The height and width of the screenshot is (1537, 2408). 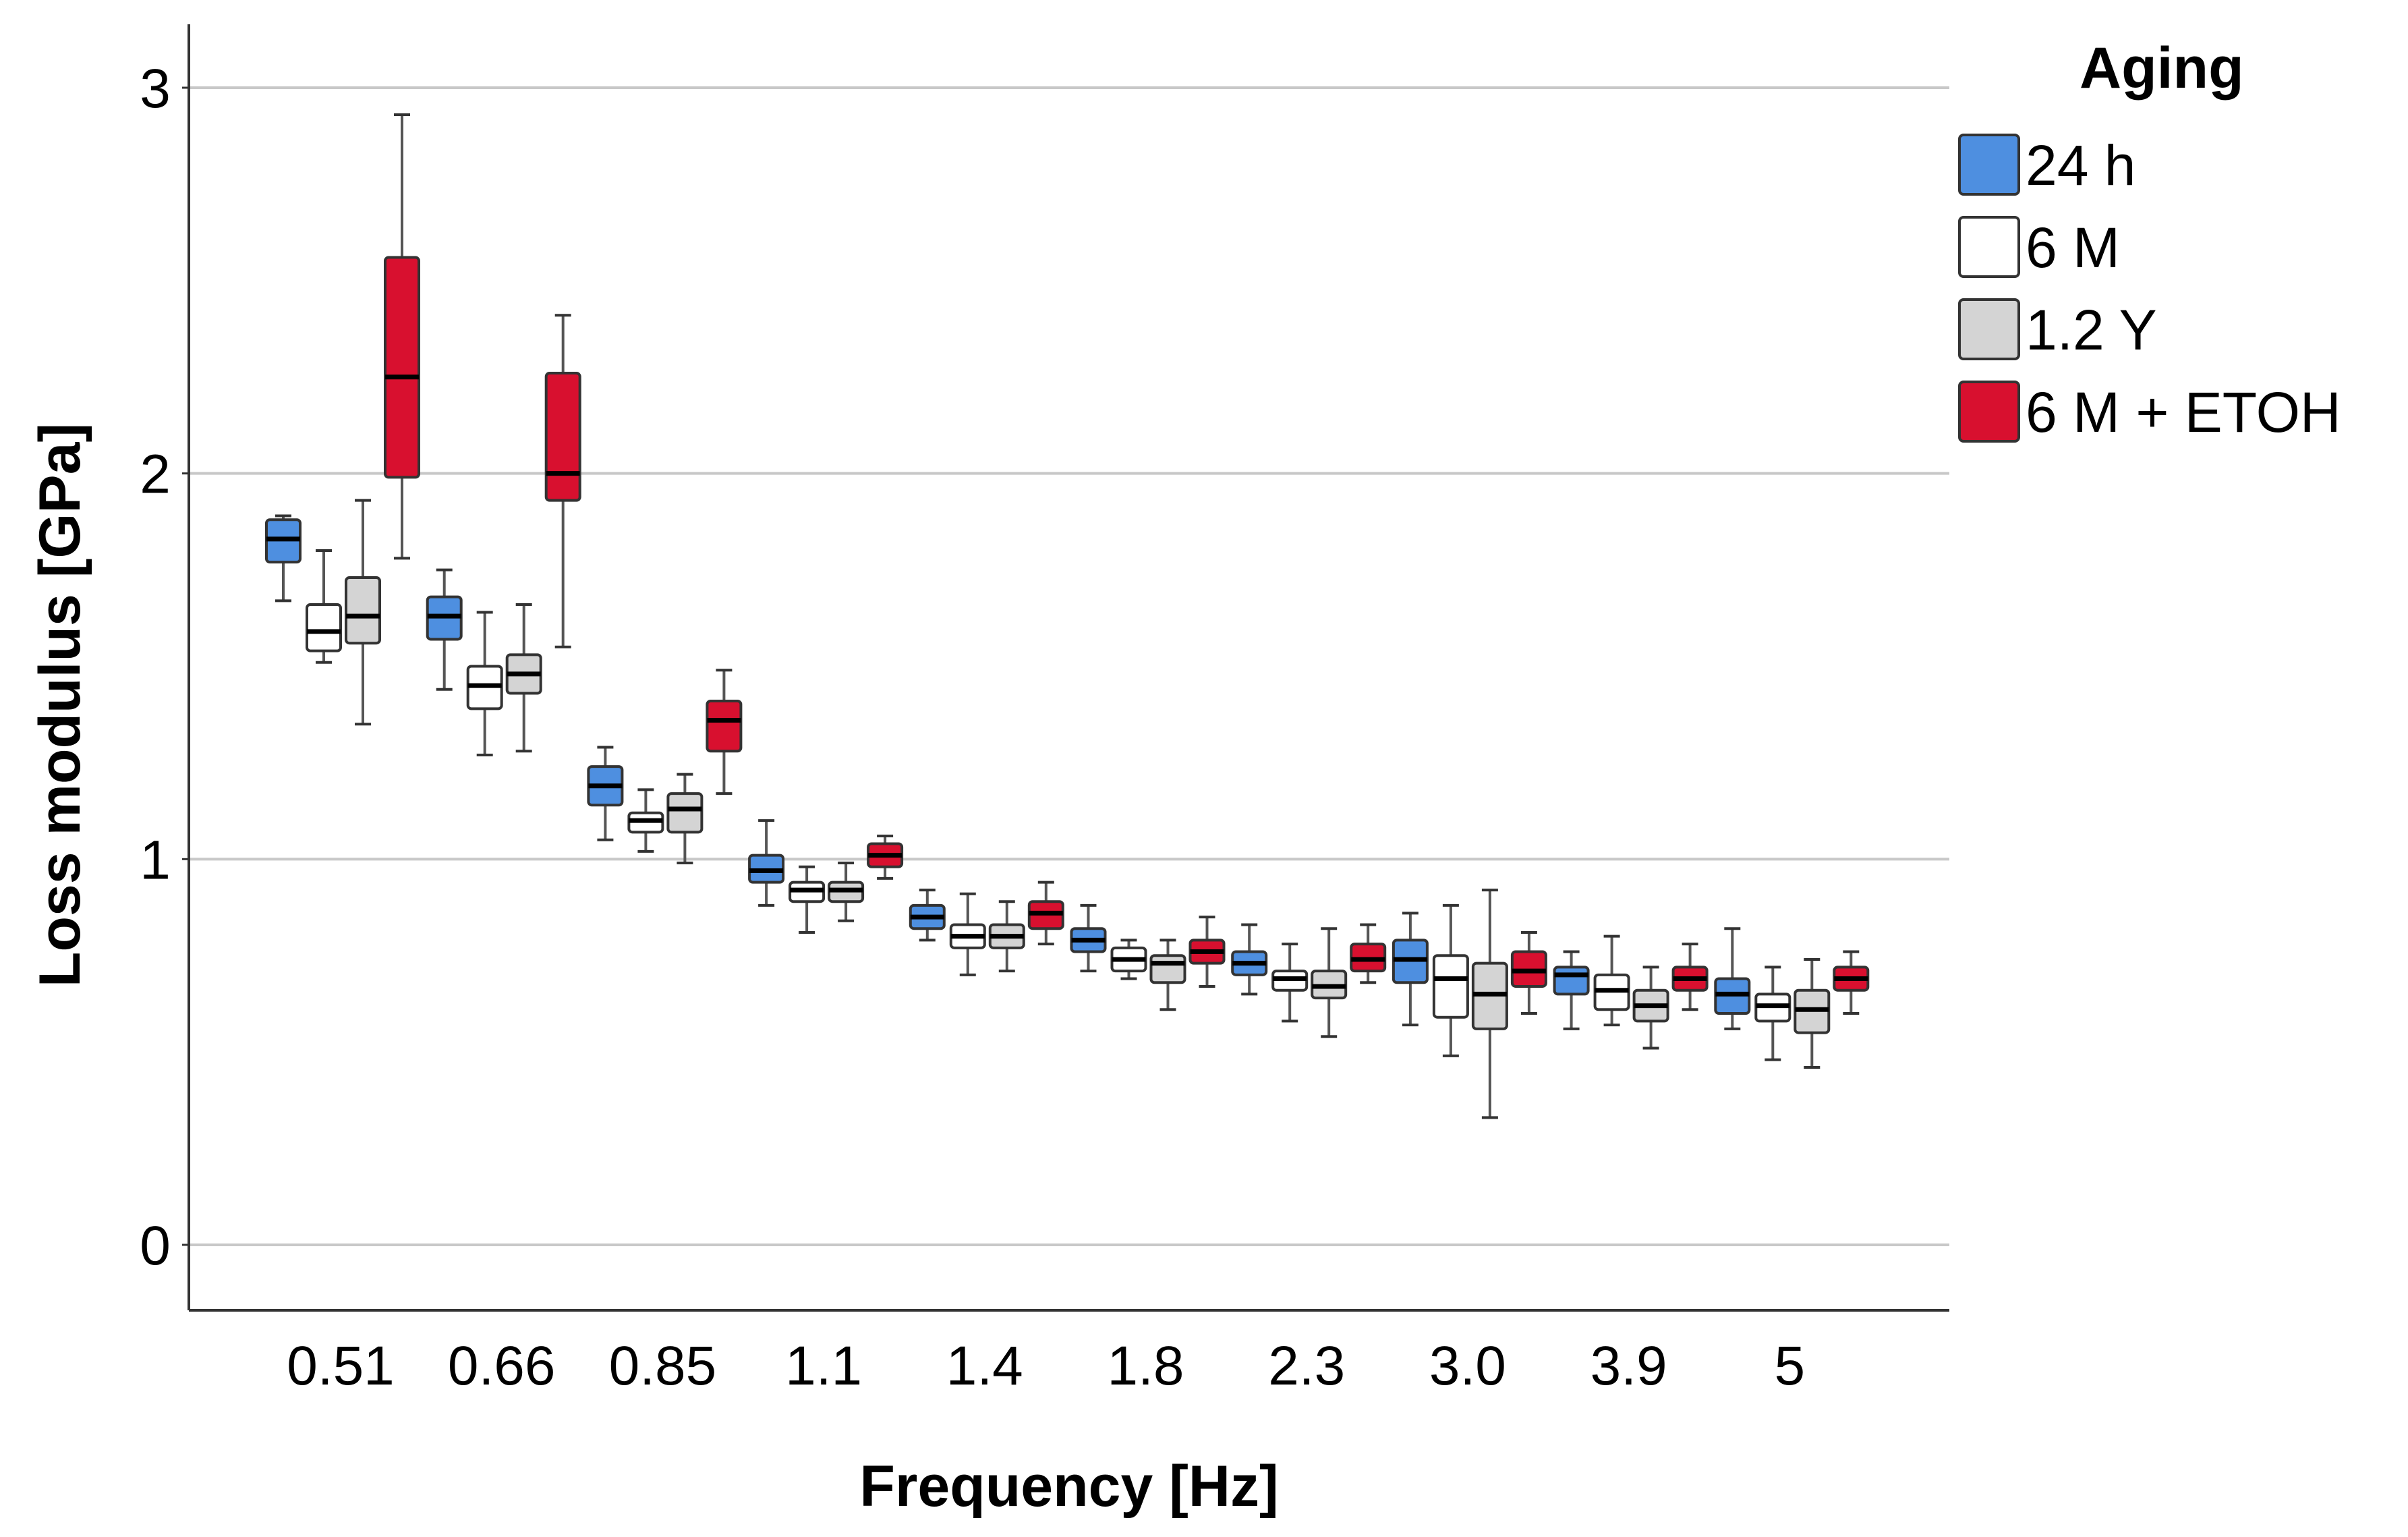 I want to click on y-tick-label: 3, so click(x=155, y=88).